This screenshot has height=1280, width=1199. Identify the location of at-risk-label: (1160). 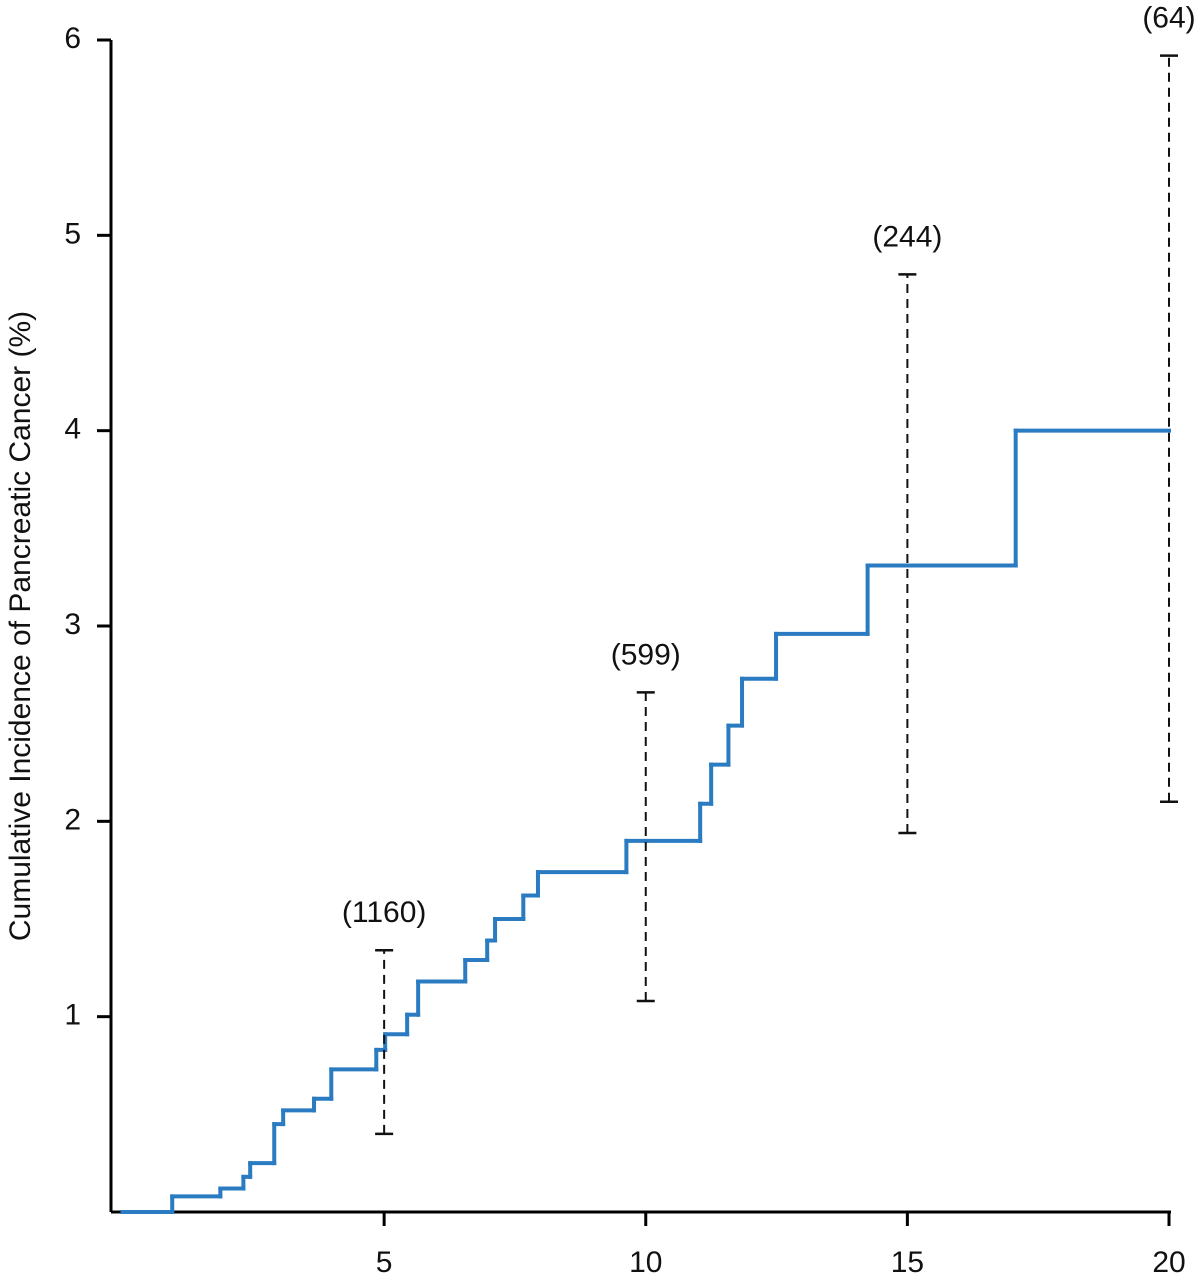
(384, 912).